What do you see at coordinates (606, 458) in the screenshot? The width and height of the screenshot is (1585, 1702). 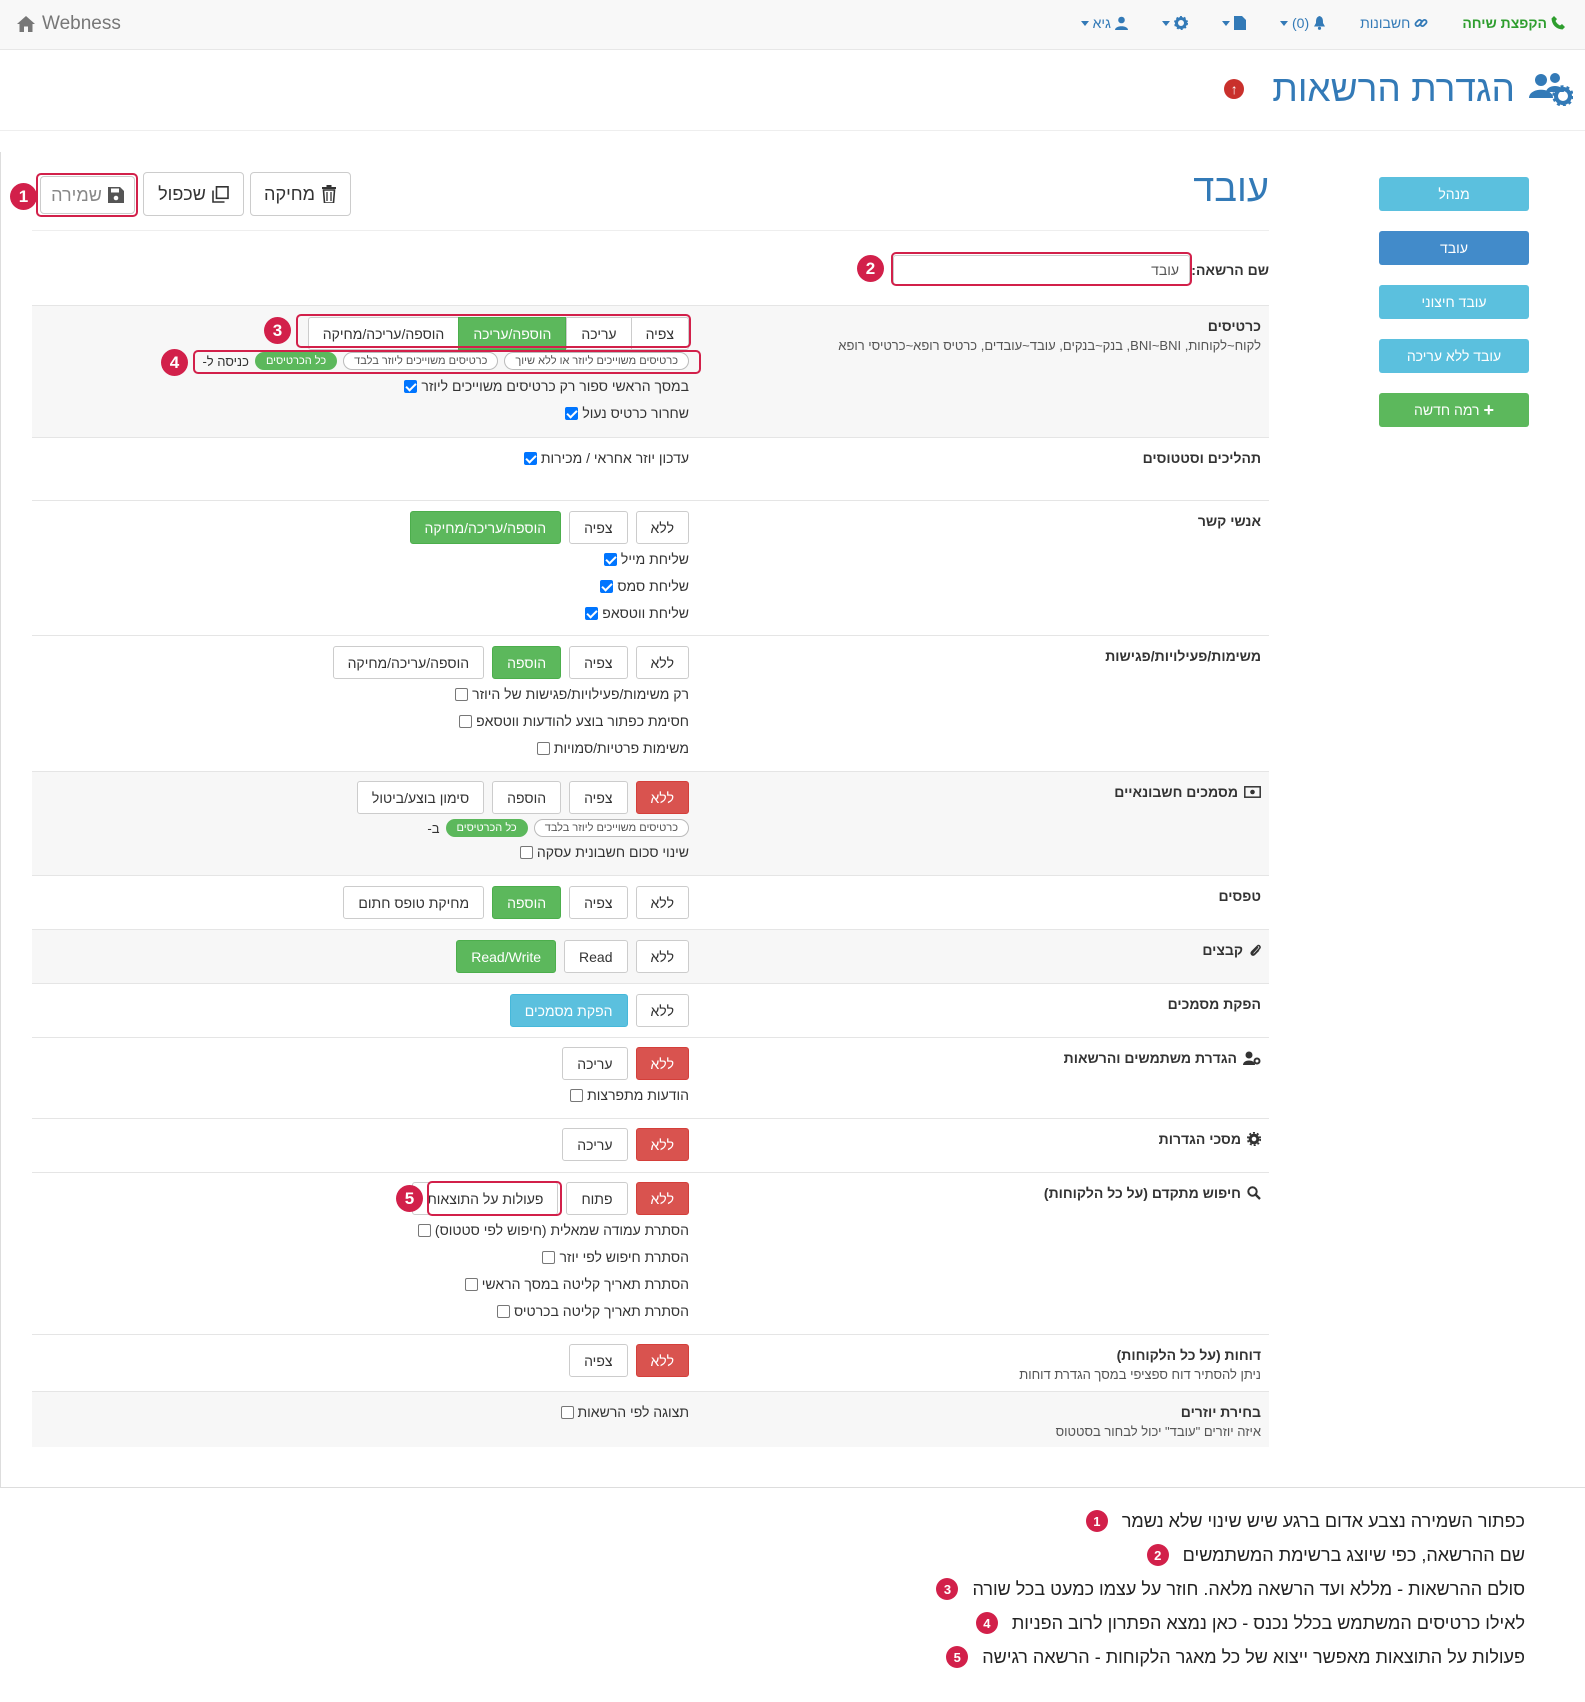 I see `checkbox-row: עדכון יוזר אחראי / מכירות` at bounding box center [606, 458].